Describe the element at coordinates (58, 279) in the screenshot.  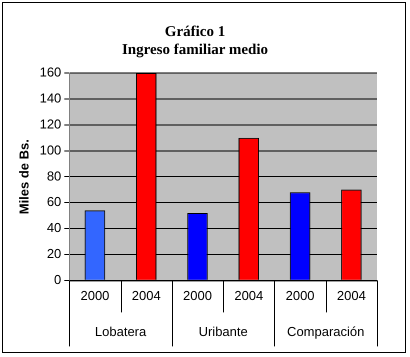
I see `y-tick-label: 0` at that location.